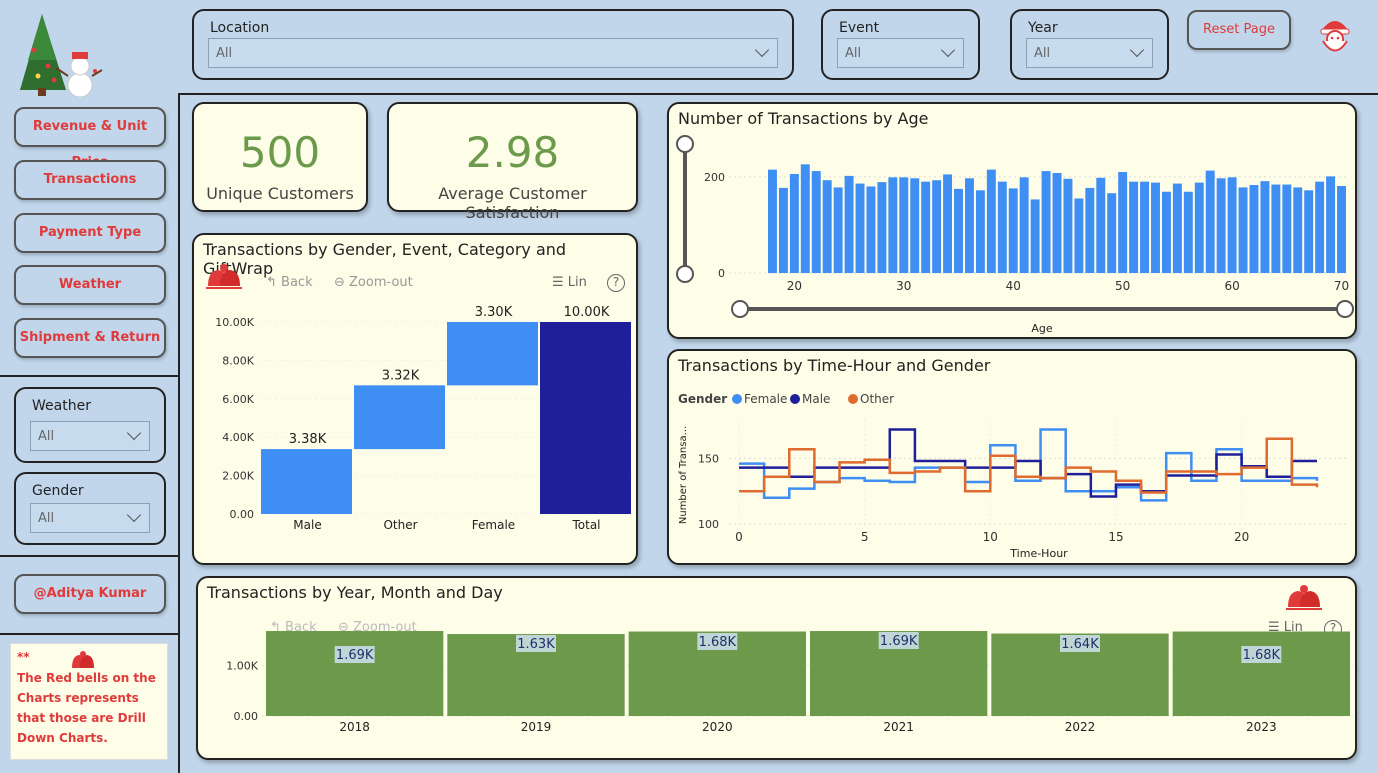 The height and width of the screenshot is (773, 1378). What do you see at coordinates (90, 285) in the screenshot?
I see `nav-weather: Weather` at bounding box center [90, 285].